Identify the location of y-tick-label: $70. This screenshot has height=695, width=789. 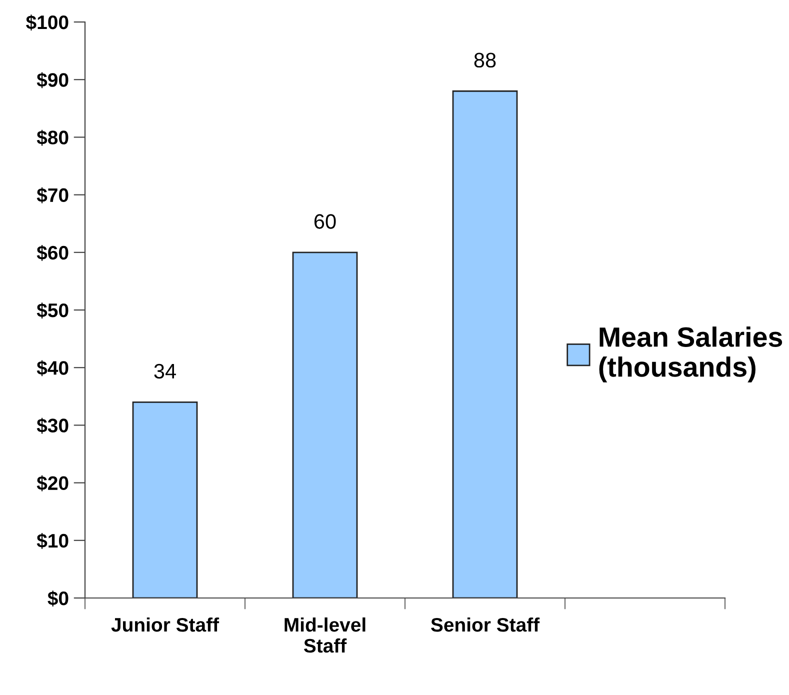
(52, 195).